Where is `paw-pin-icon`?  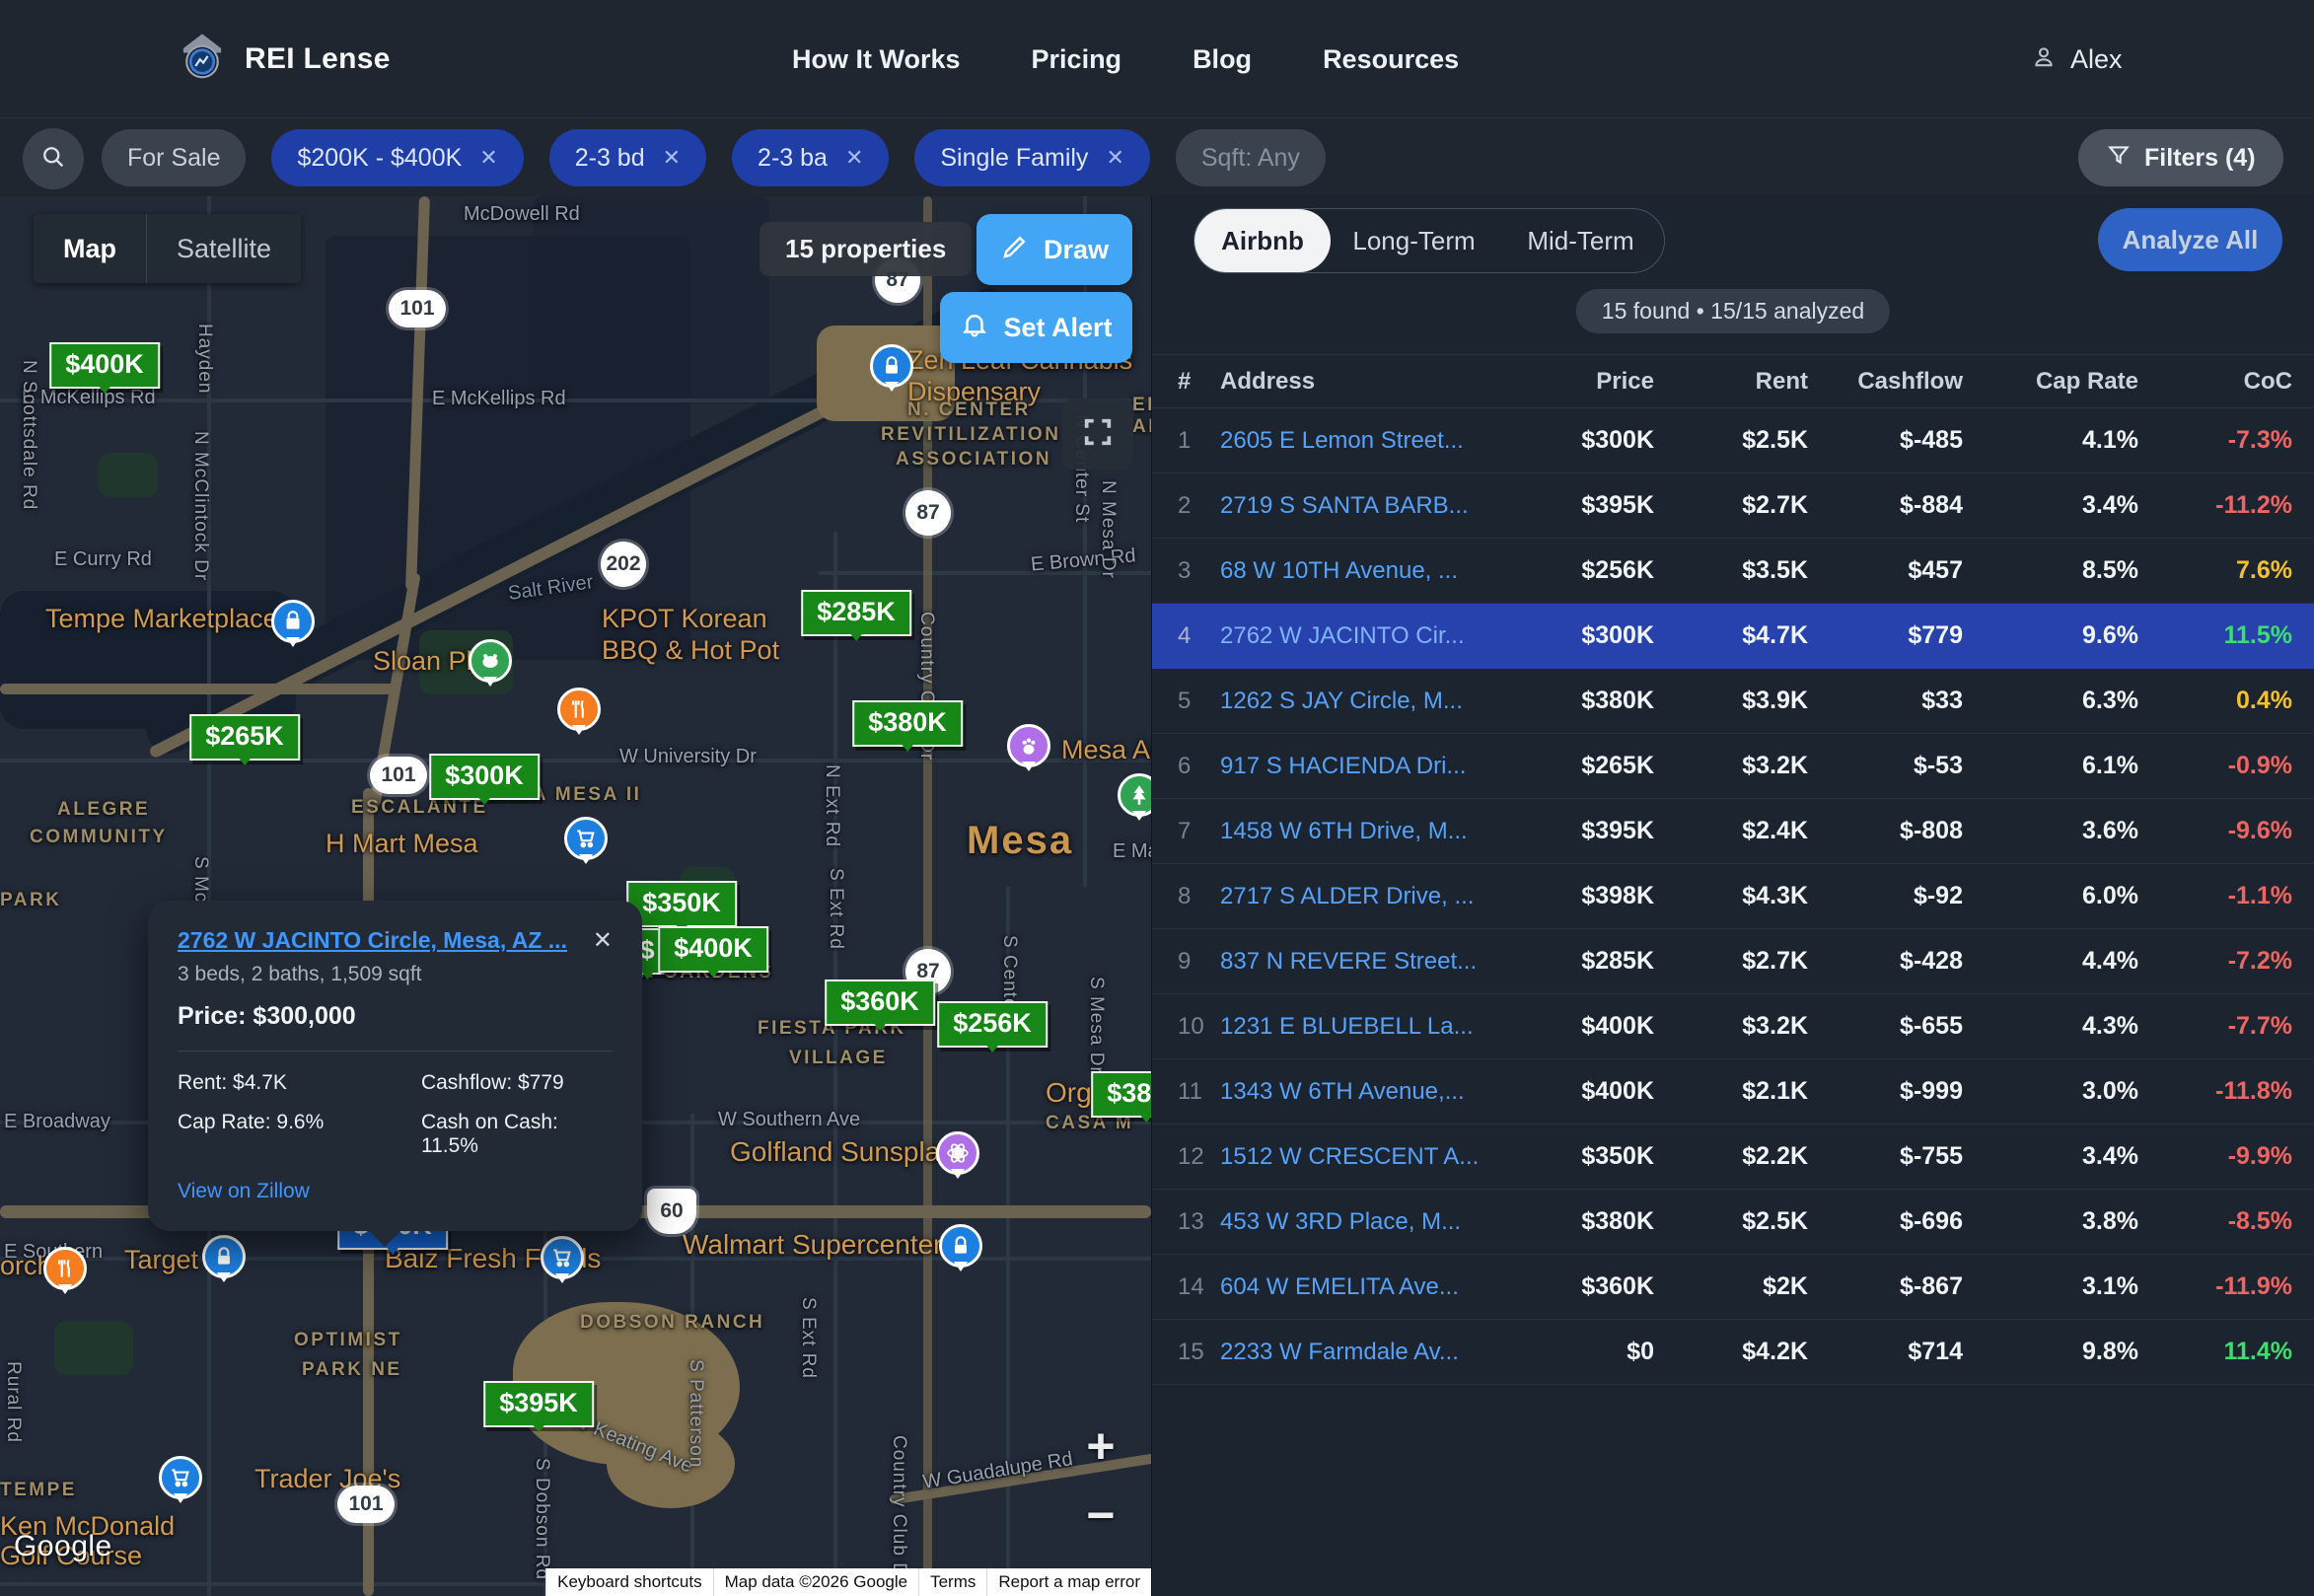 paw-pin-icon is located at coordinates (1028, 745).